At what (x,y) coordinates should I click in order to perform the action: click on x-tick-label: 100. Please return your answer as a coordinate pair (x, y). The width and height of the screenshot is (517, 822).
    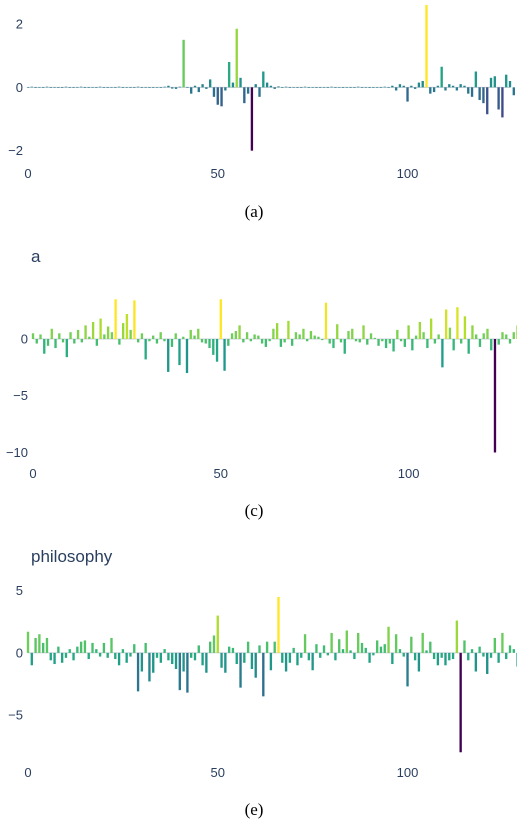
    Looking at the image, I should click on (408, 772).